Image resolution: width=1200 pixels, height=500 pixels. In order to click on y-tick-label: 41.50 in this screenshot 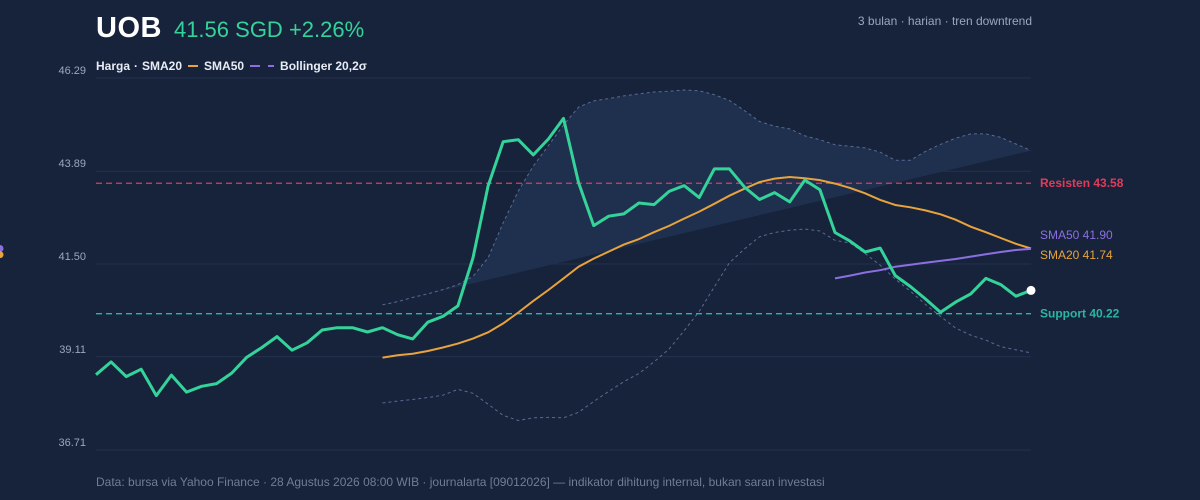, I will do `click(72, 257)`.